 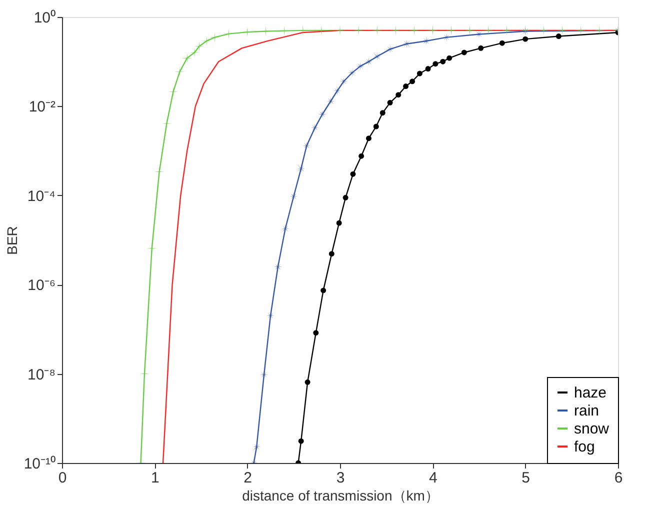 What do you see at coordinates (584, 447) in the screenshot?
I see `legend-label: fog` at bounding box center [584, 447].